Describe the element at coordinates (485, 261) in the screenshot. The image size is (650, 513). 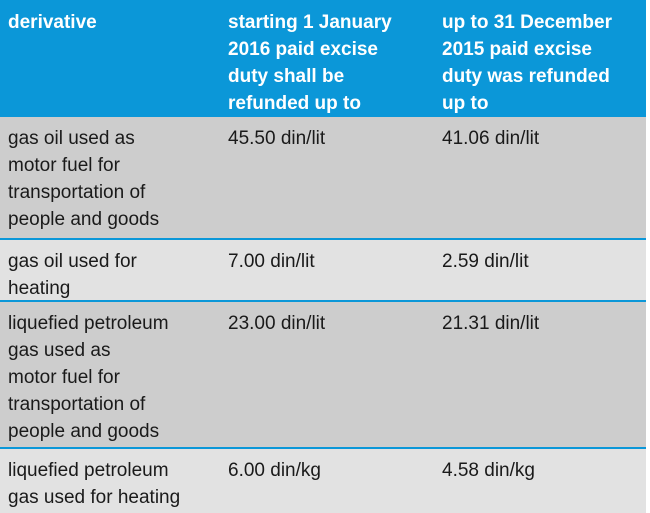
I see `cell-rate-2015: 2.59 din/lit` at that location.